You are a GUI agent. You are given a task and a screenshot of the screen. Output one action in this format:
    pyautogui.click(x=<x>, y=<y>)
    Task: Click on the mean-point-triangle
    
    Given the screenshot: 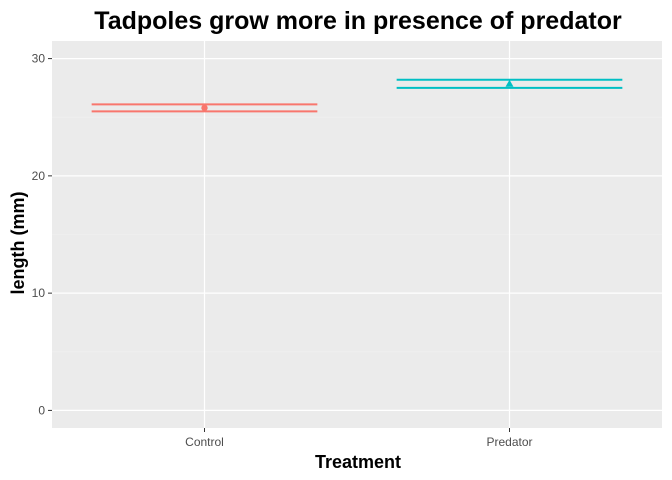 What is the action you would take?
    pyautogui.click(x=509, y=83)
    